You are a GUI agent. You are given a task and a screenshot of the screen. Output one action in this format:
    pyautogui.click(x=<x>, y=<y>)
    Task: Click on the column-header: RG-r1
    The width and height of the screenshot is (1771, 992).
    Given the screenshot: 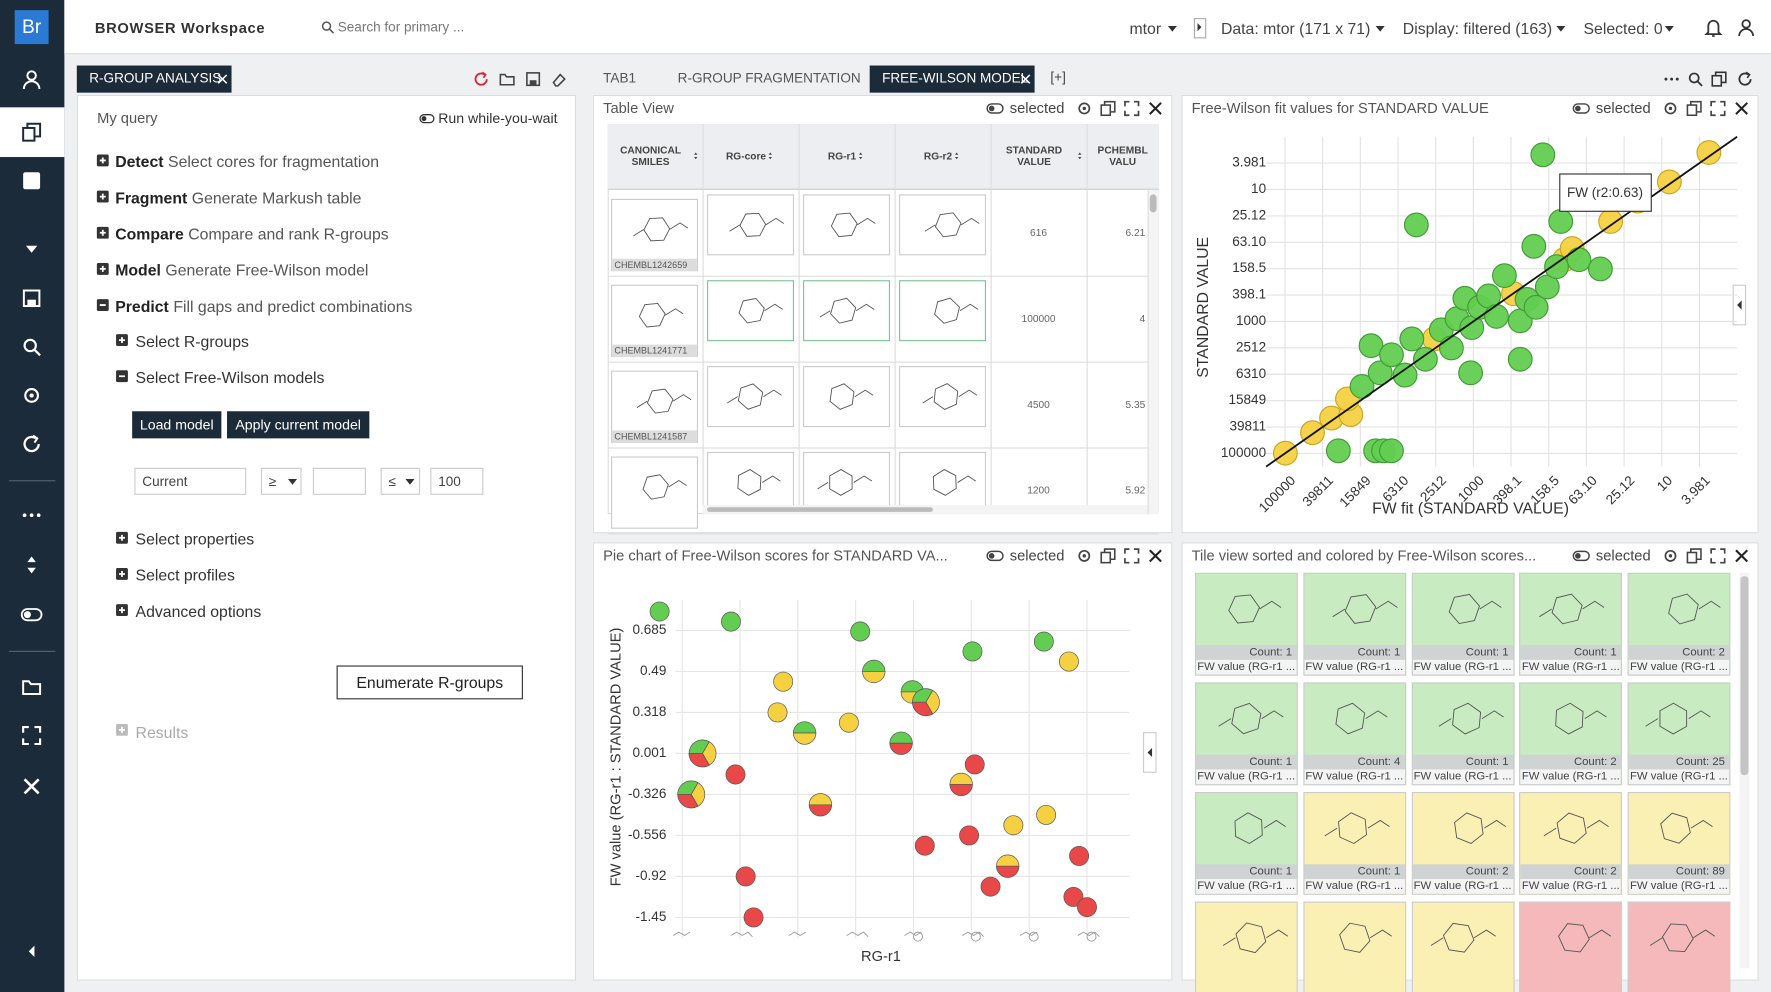 What is the action you would take?
    pyautogui.click(x=847, y=156)
    